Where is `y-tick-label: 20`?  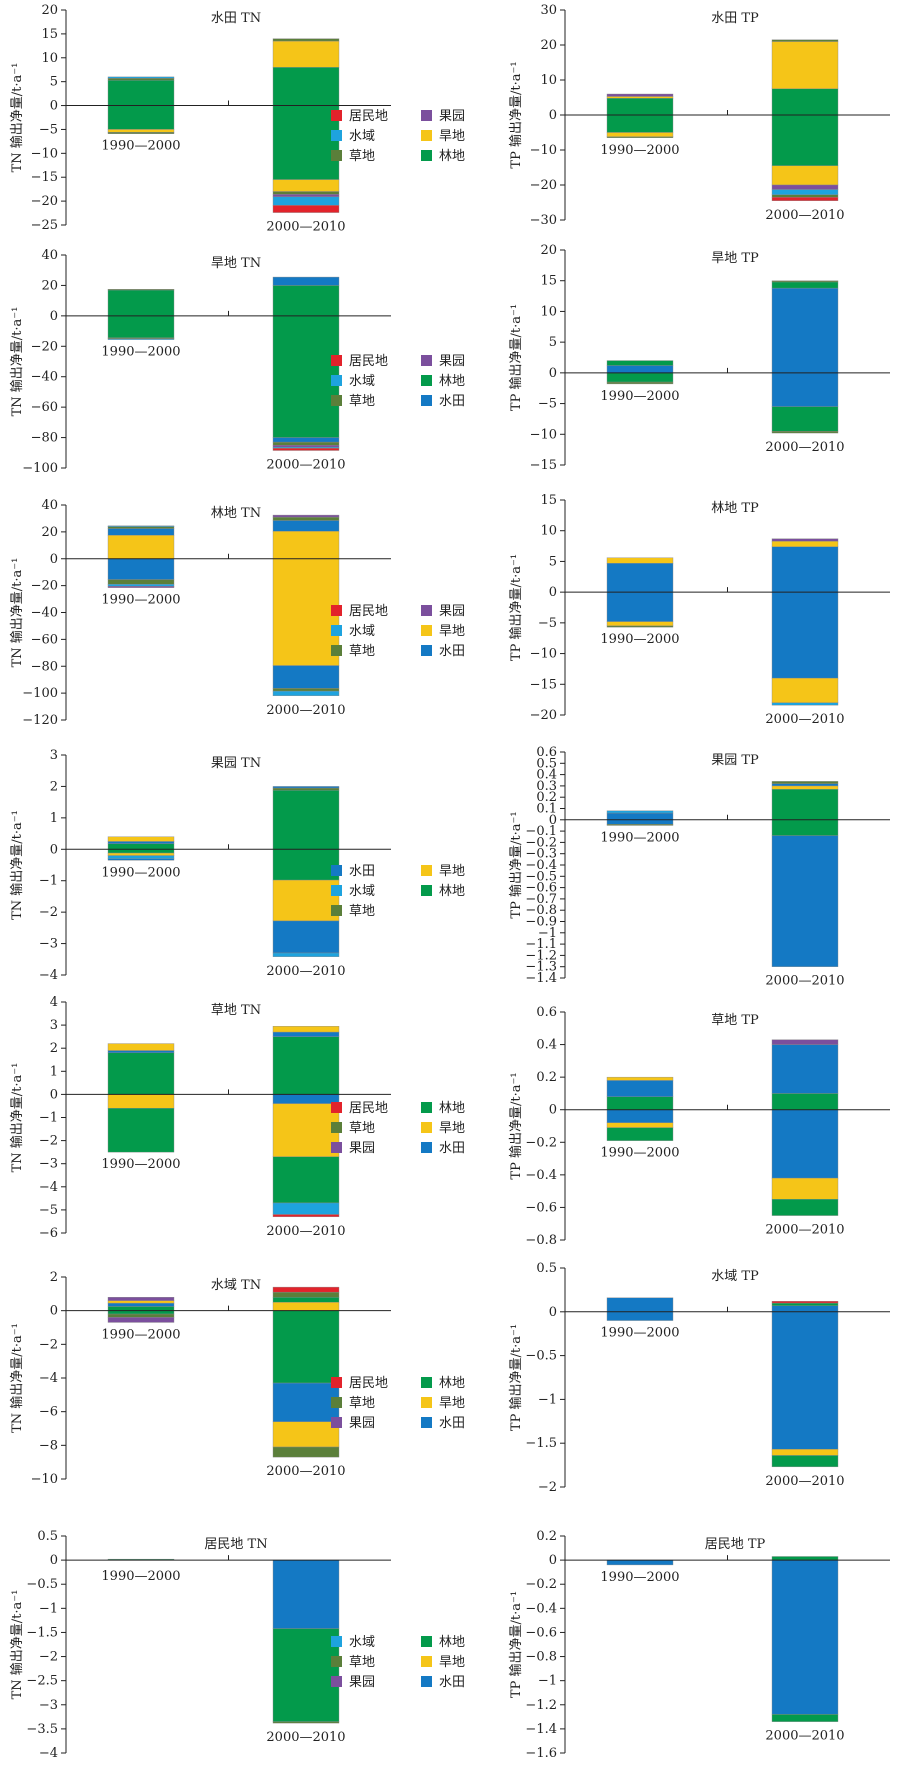
y-tick-label: 20 is located at coordinates (548, 250).